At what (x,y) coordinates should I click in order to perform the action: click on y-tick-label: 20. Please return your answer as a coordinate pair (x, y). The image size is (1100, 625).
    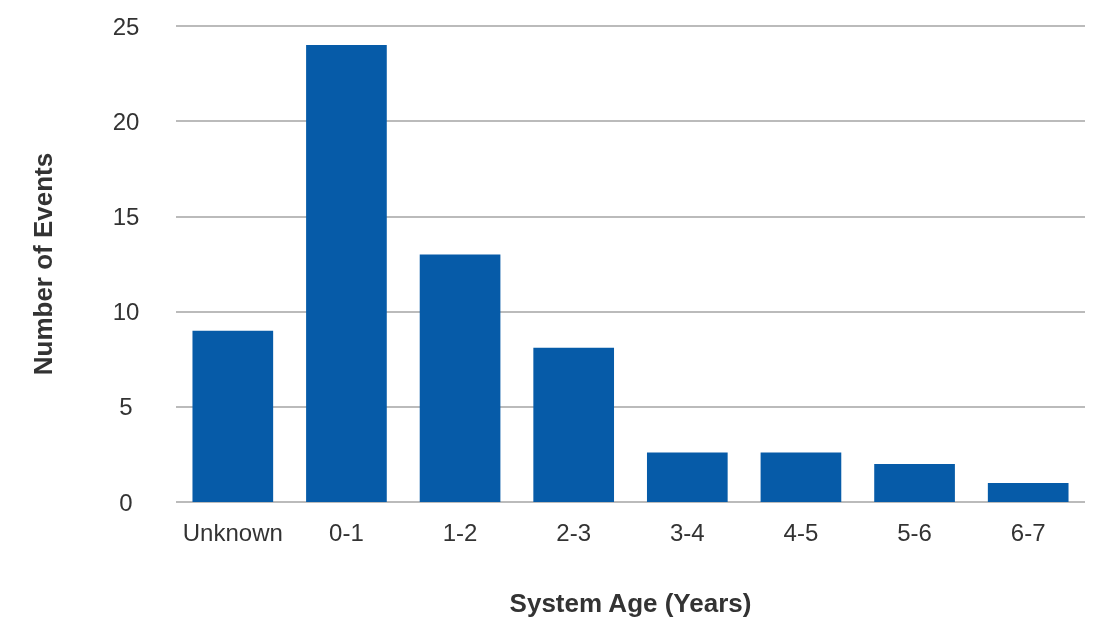
    Looking at the image, I should click on (126, 121).